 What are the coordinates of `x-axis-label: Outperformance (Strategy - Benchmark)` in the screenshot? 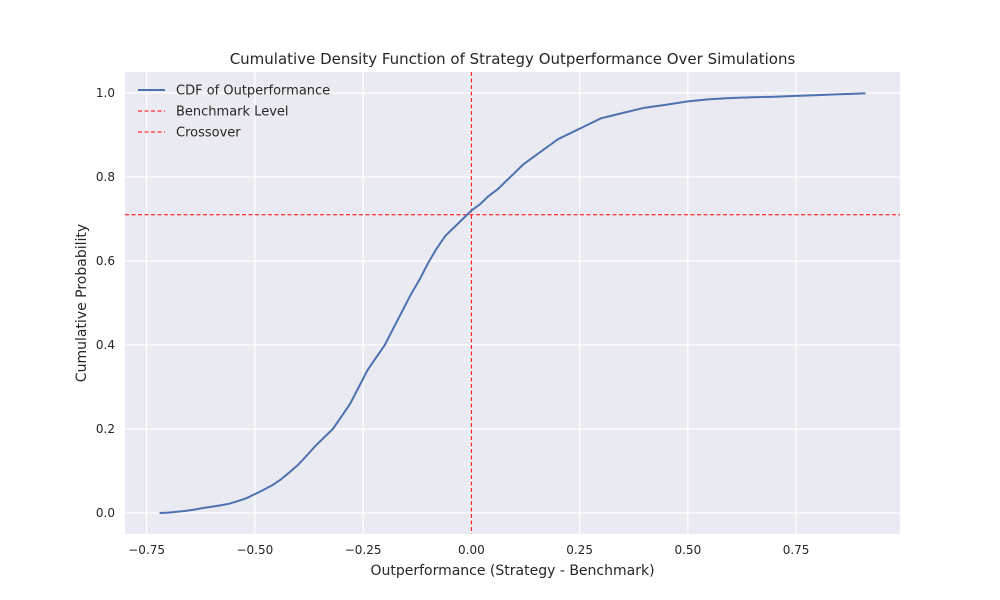 It's located at (512, 571).